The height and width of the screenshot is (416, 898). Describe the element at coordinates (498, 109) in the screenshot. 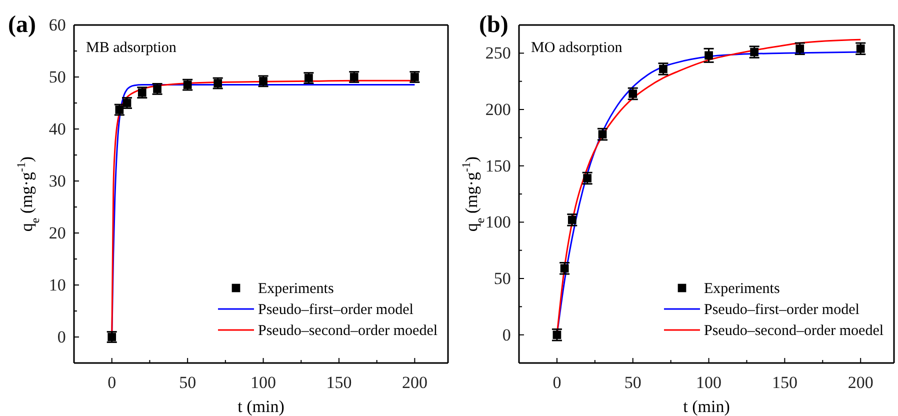

I see `y-tick-label: 200` at that location.